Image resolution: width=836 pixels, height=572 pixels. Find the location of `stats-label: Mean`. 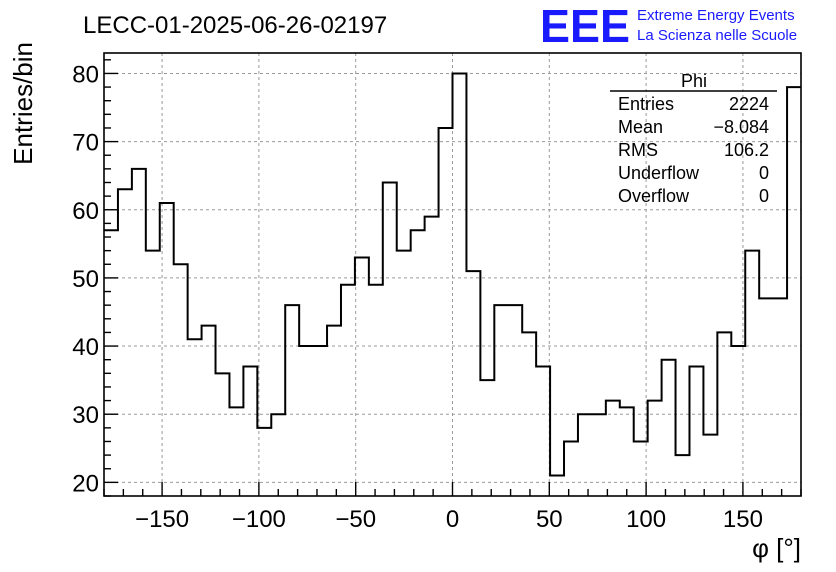

stats-label: Mean is located at coordinates (640, 127).